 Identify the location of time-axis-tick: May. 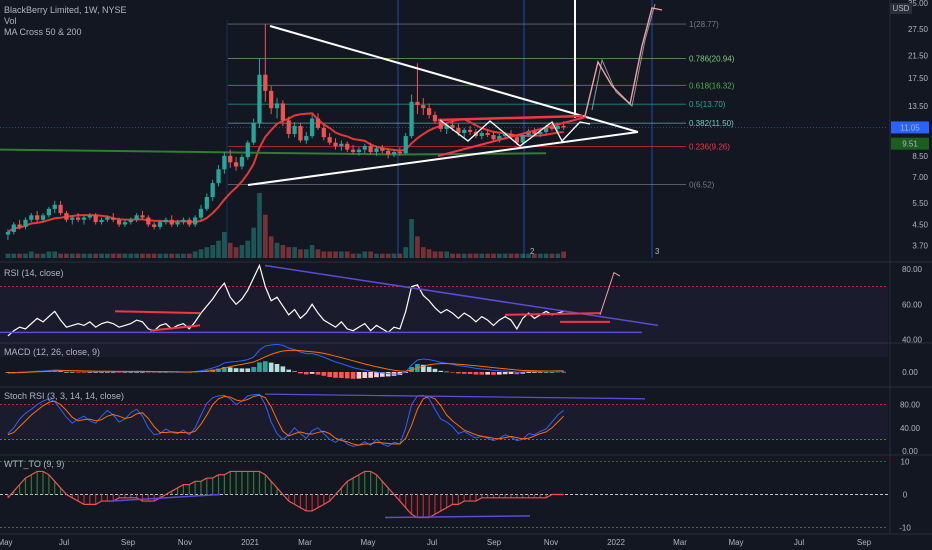
(6, 542).